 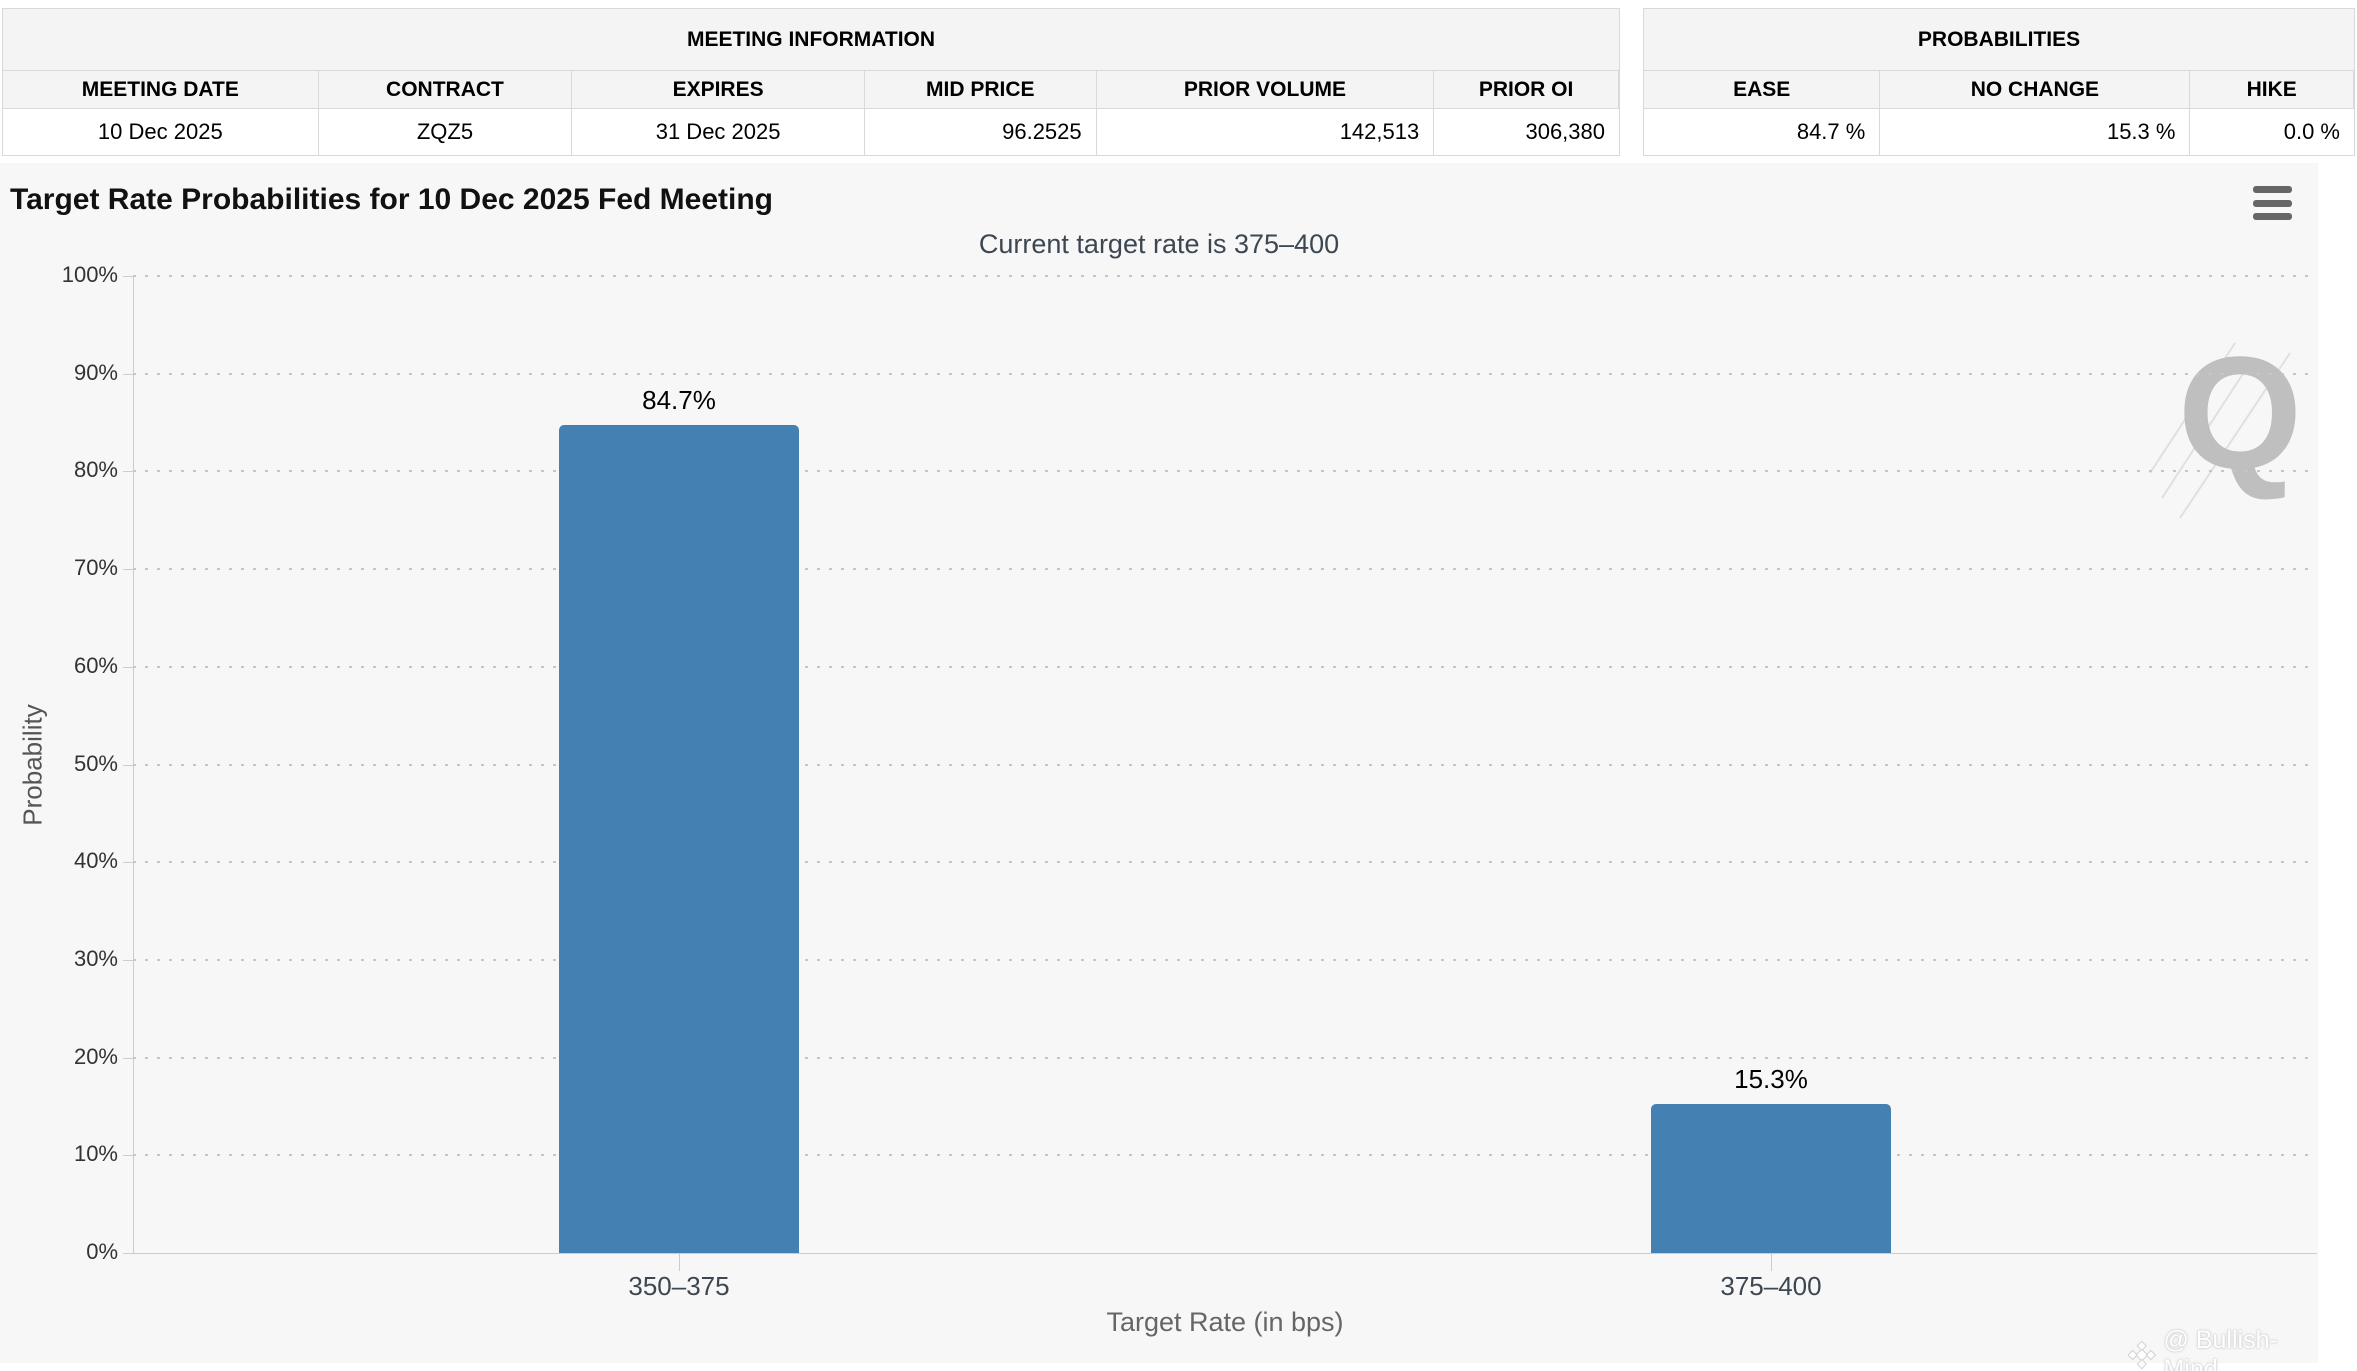 I want to click on val-ease: 84.7 %, so click(x=1762, y=132).